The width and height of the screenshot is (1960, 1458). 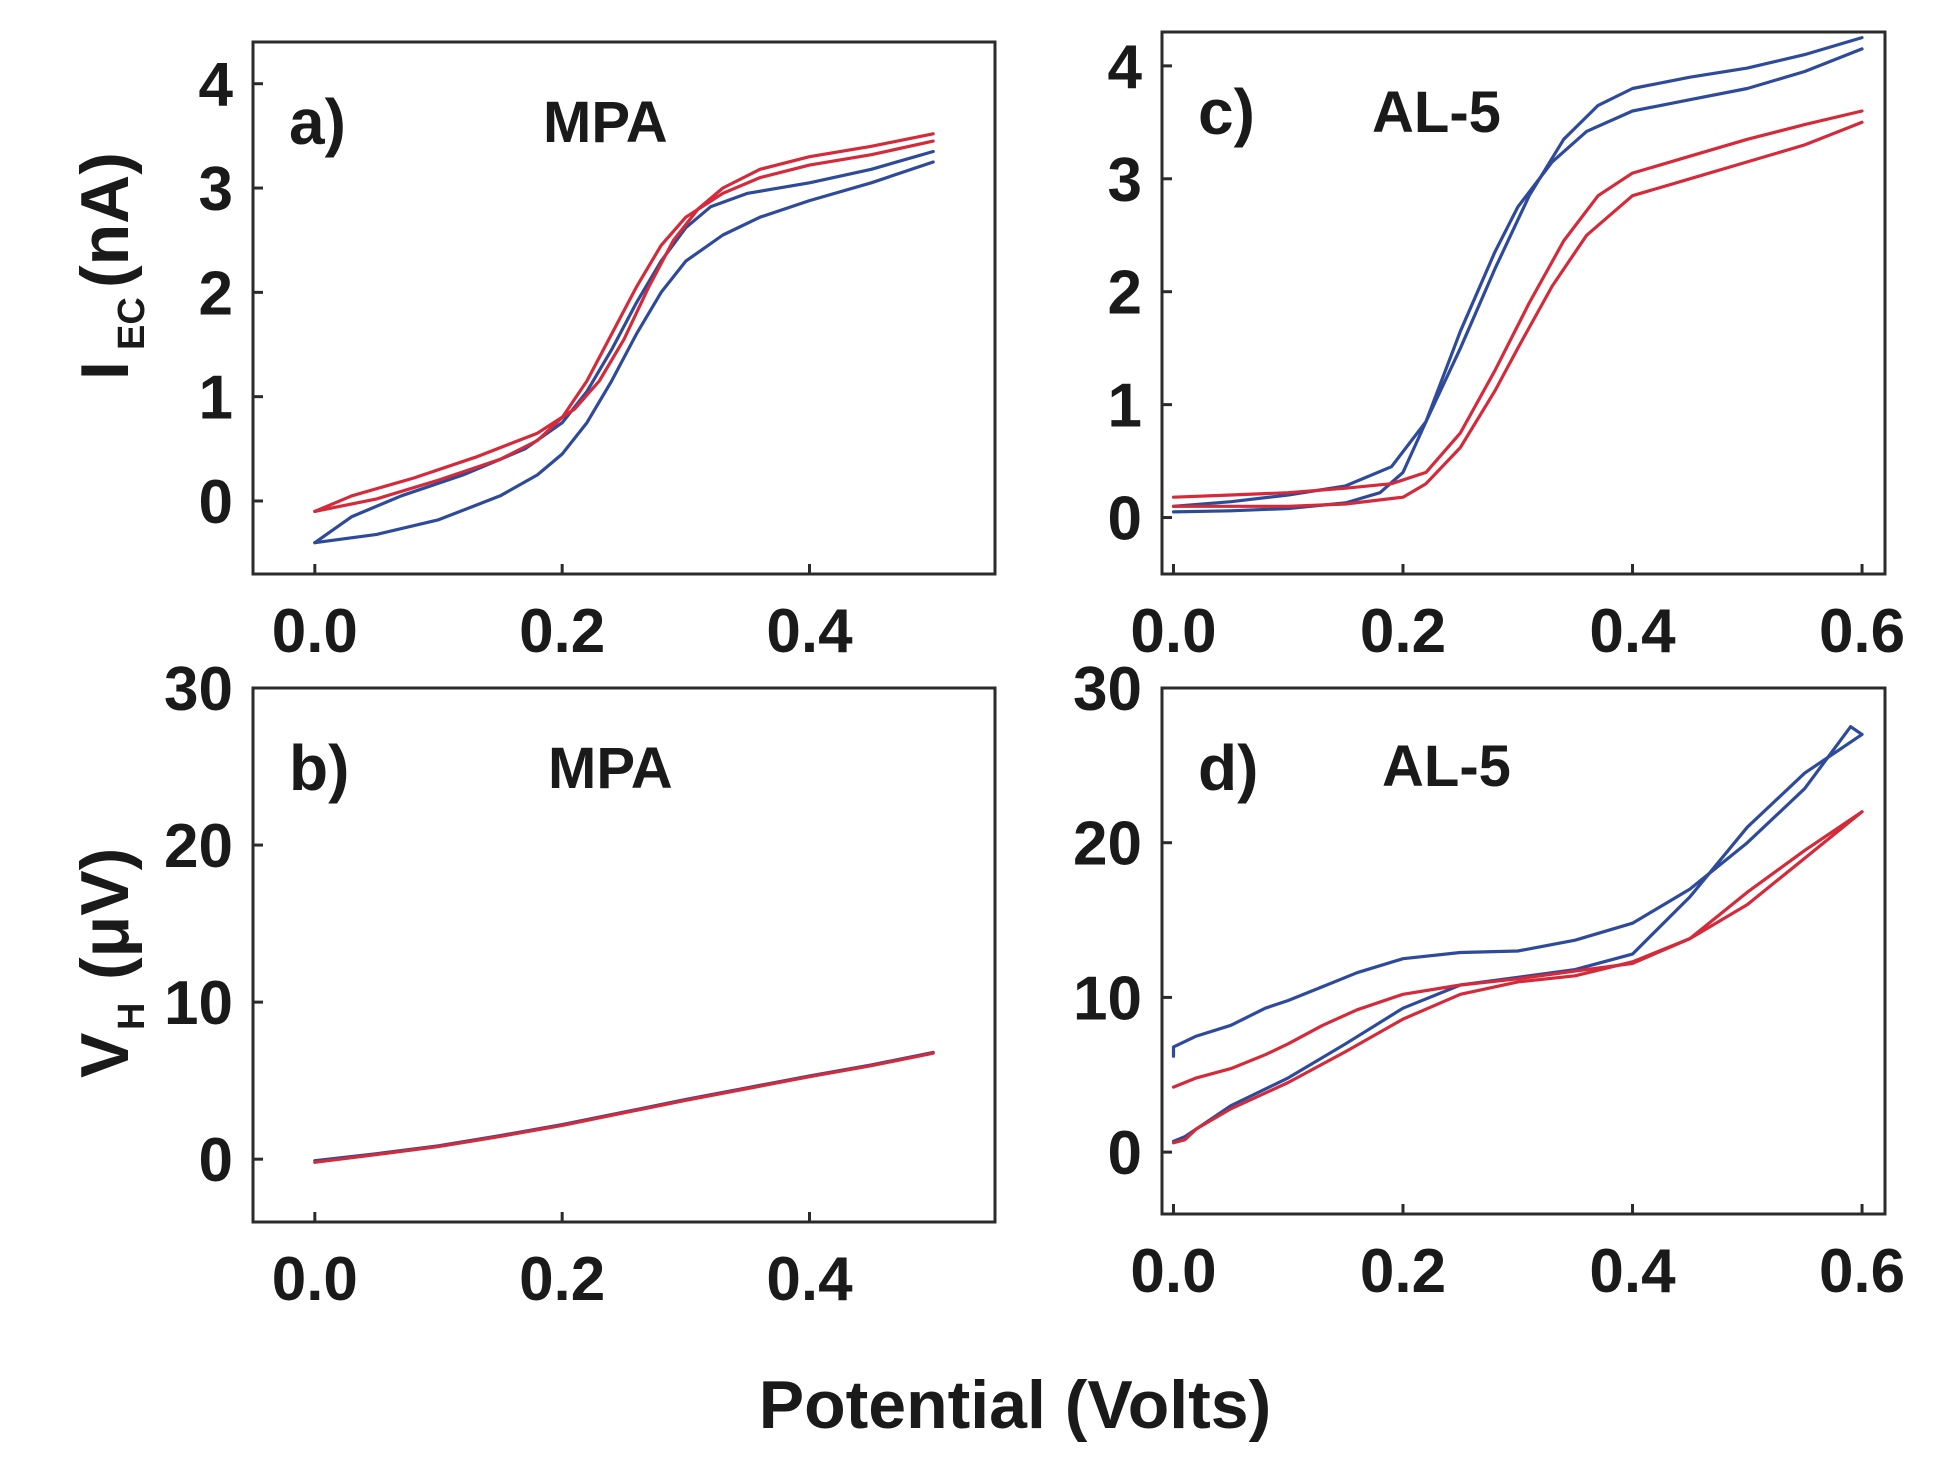 I want to click on y-axis-title-bottom-main: V, so click(x=105, y=1055).